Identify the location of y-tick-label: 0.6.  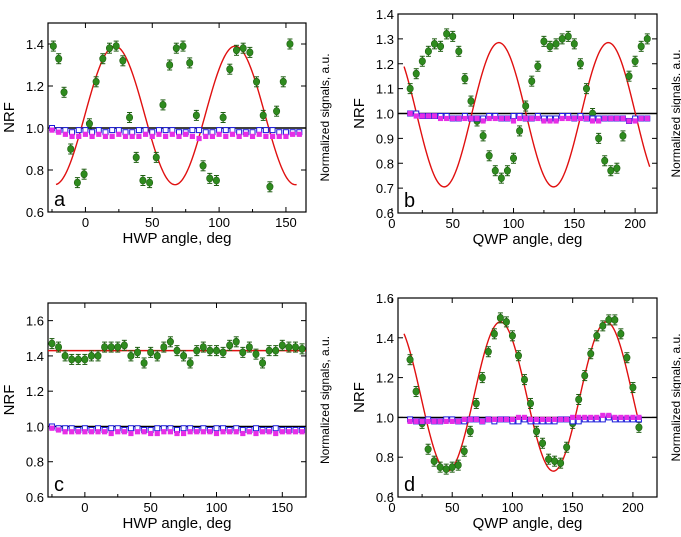
(385, 497).